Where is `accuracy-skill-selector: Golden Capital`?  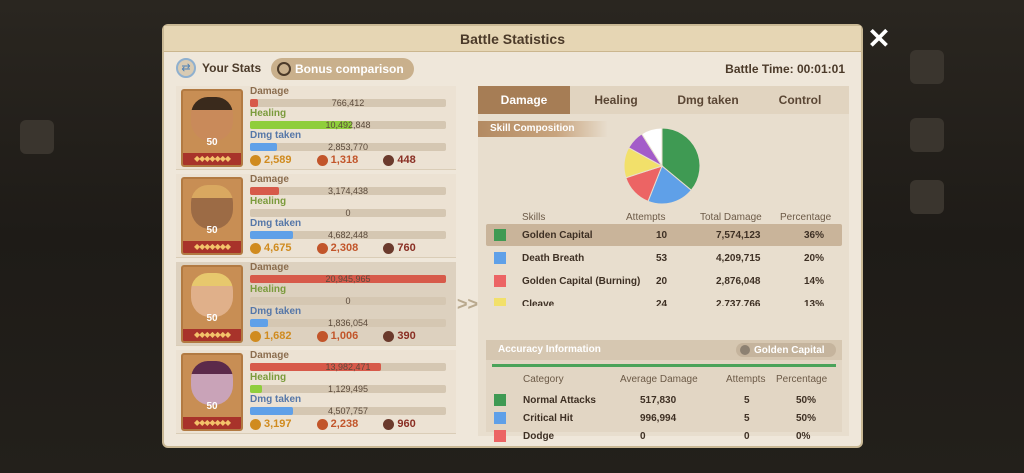 accuracy-skill-selector: Golden Capital is located at coordinates (786, 350).